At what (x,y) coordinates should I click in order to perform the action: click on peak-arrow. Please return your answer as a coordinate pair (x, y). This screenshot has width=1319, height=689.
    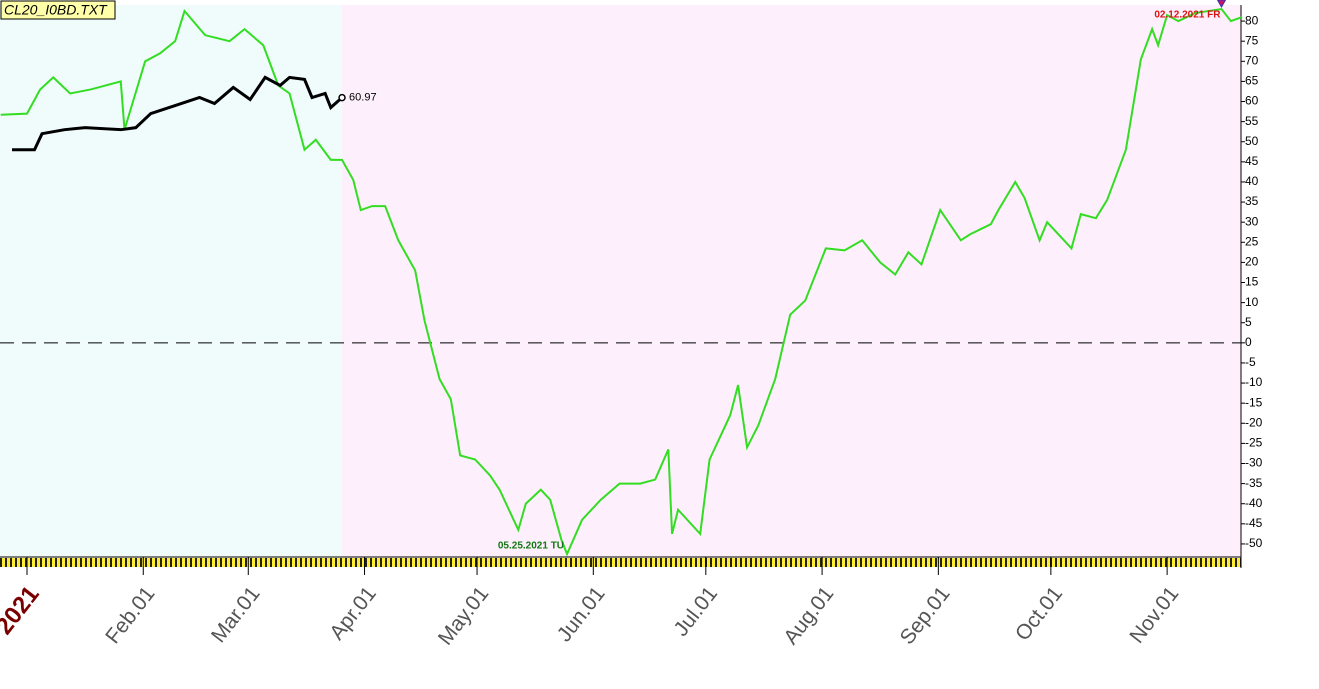
    Looking at the image, I should click on (1221, 4).